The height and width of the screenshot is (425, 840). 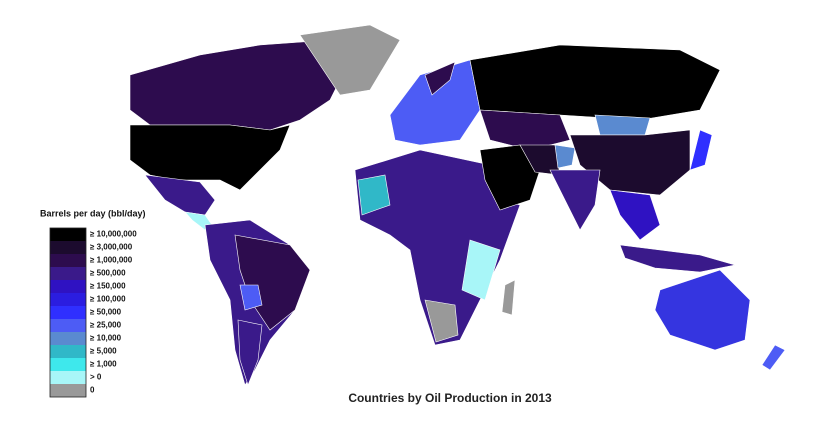 What do you see at coordinates (93, 213) in the screenshot?
I see `legend-title: Barrels per day (bbl/day)` at bounding box center [93, 213].